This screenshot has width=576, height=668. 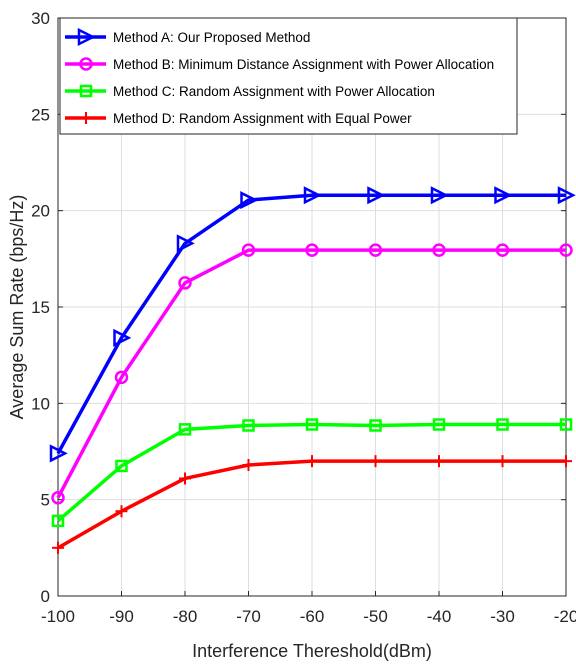 I want to click on x-tick-label: -50, so click(x=375, y=616).